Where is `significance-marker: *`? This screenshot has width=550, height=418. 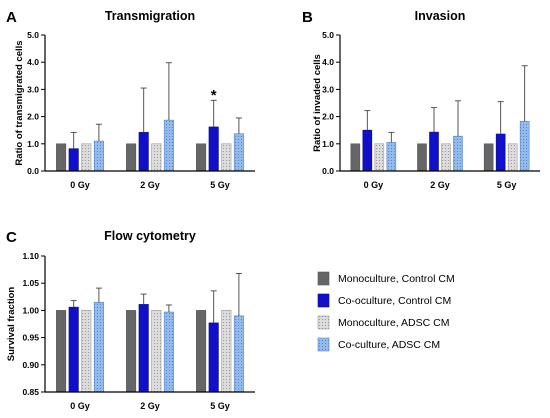
significance-marker: * is located at coordinates (214, 95).